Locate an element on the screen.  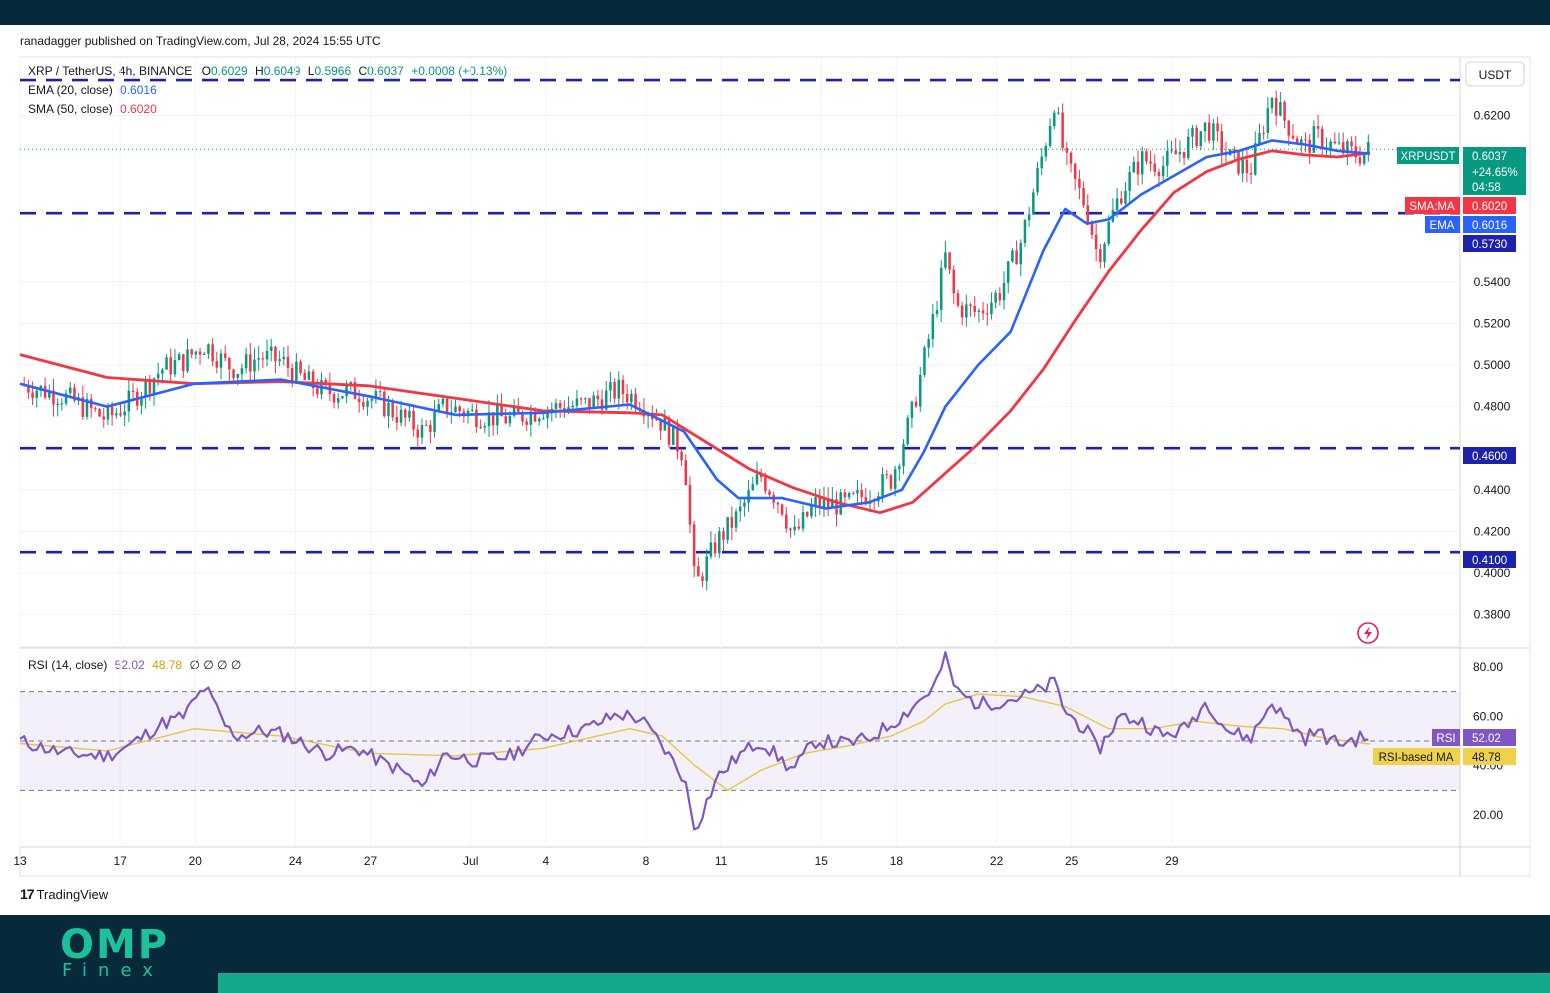
time-tick-label: 20 is located at coordinates (196, 861).